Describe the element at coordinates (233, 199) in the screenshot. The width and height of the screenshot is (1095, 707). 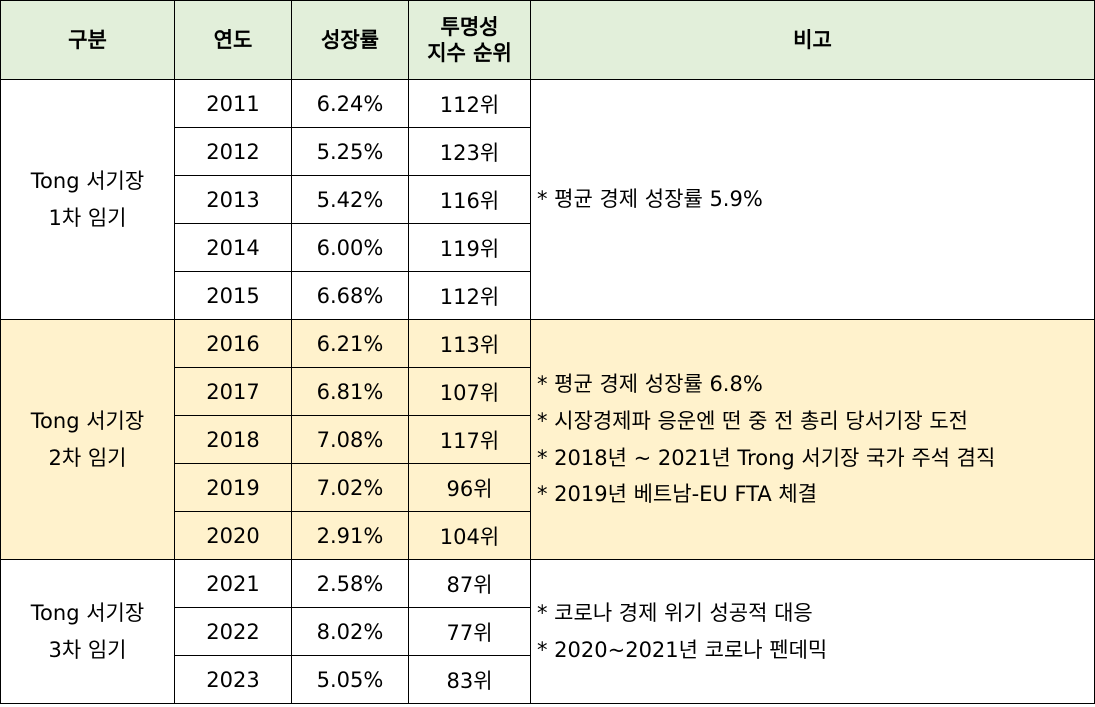
I see `year-cell: 2013` at that location.